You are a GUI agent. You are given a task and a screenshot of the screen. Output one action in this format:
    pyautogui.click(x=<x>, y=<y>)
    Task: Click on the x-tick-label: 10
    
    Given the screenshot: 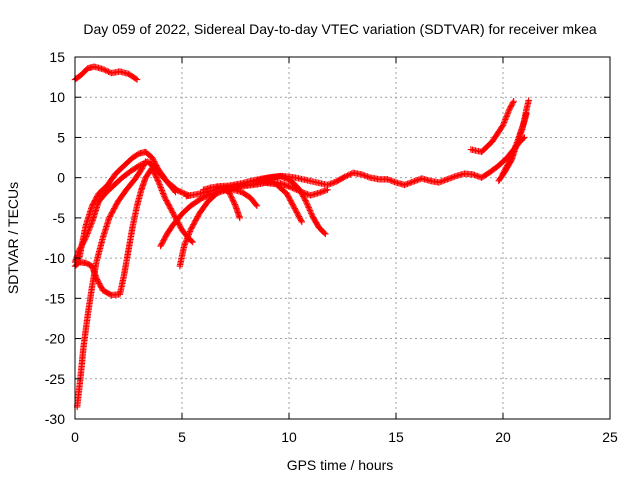 What is the action you would take?
    pyautogui.click(x=289, y=437)
    